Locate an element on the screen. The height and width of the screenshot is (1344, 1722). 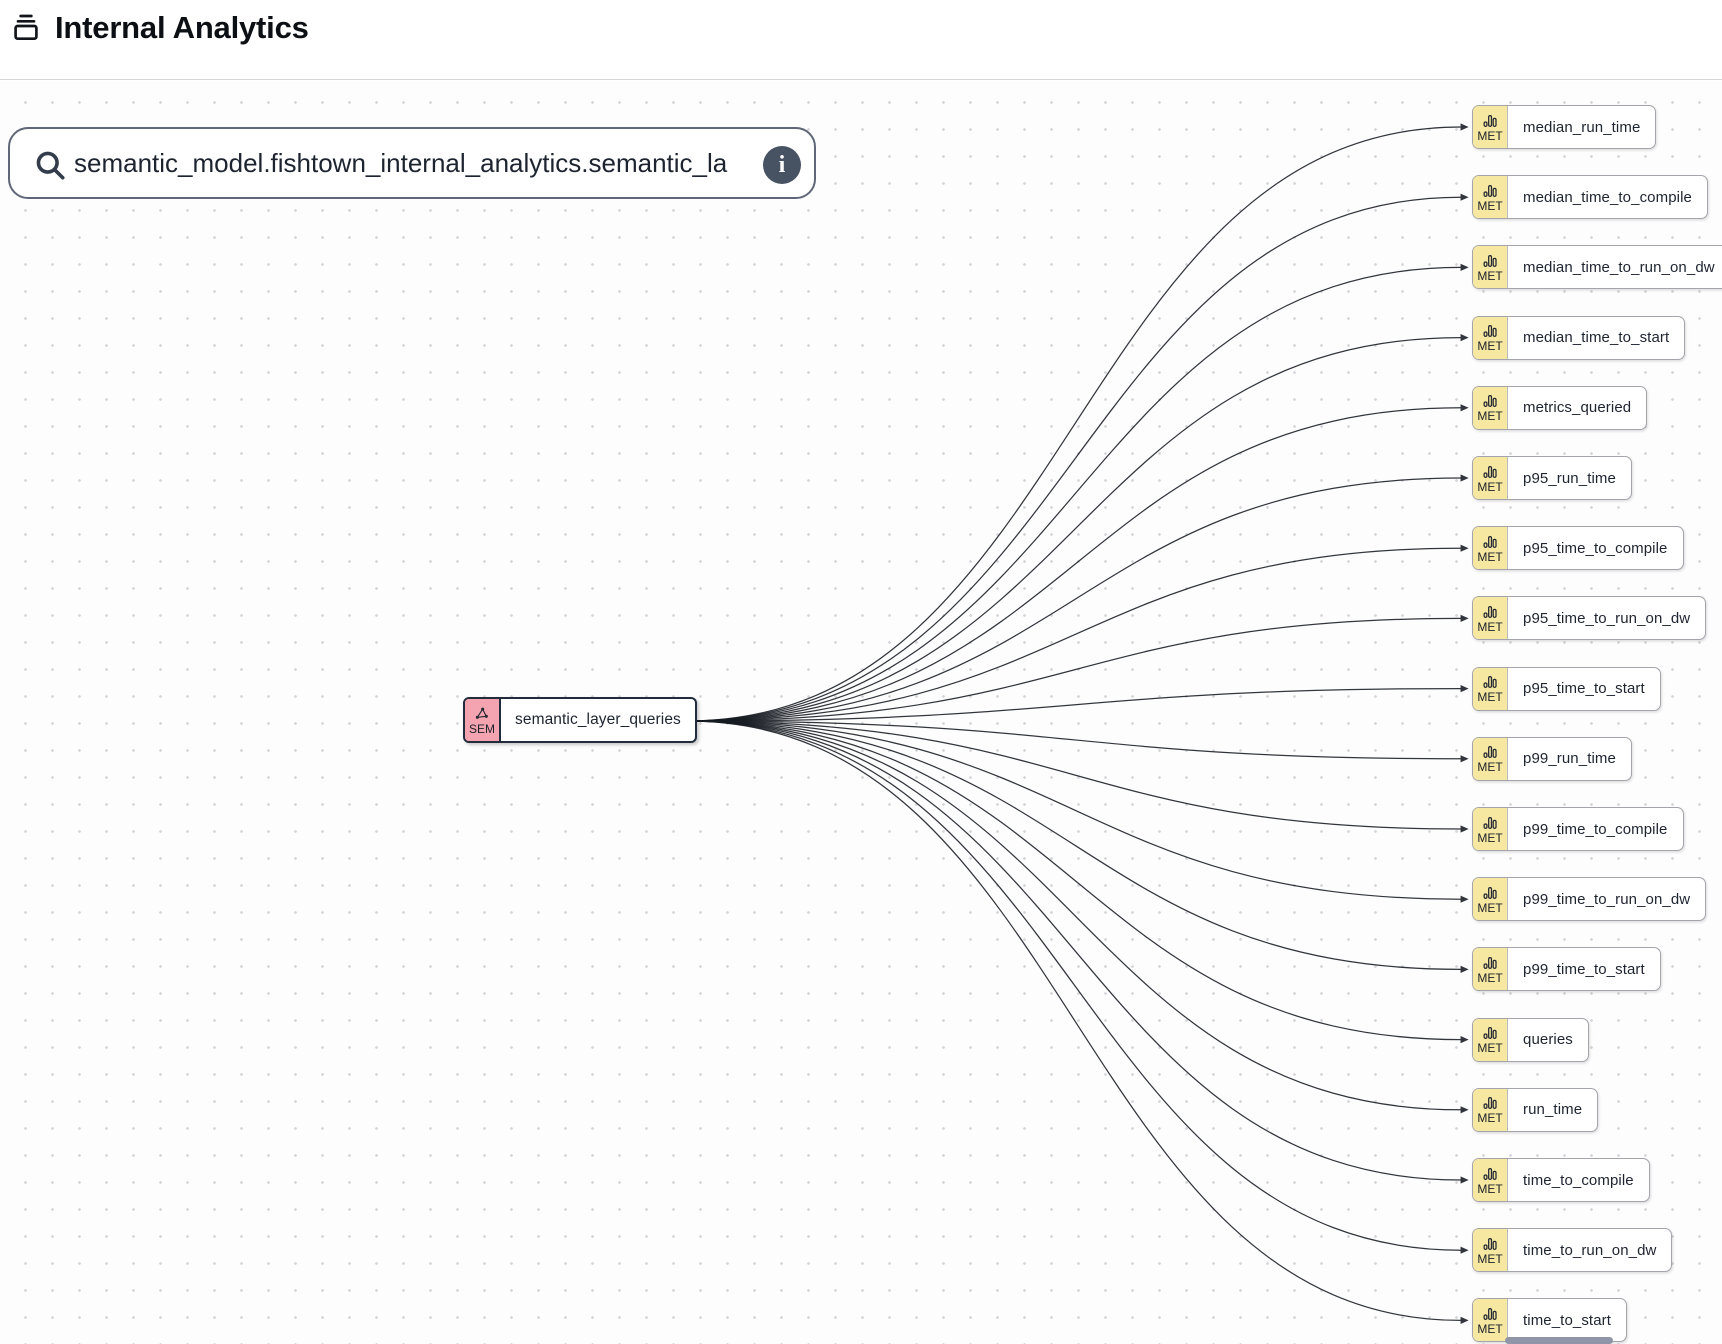
metric-node-label: p99_time_to_start is located at coordinates (1584, 969).